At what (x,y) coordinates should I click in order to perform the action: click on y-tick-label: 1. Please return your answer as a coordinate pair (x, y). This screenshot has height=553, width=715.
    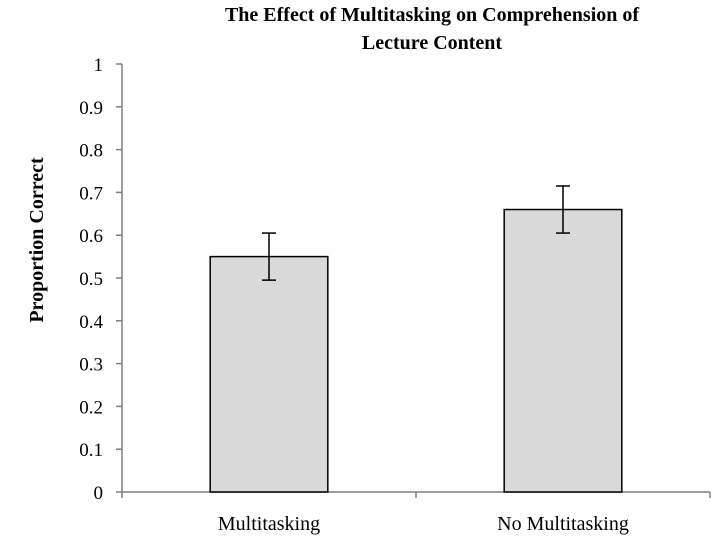
    Looking at the image, I should click on (99, 65).